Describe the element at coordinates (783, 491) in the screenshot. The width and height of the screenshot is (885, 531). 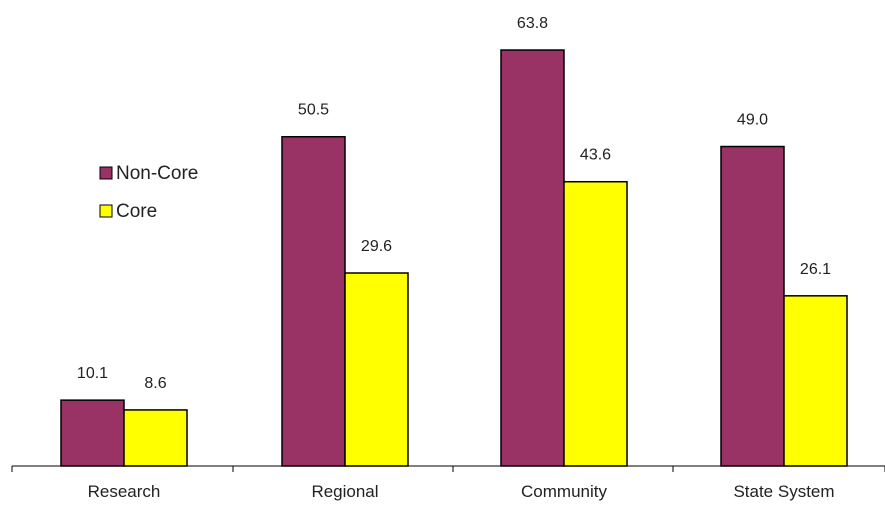
I see `x-tick-label: State System` at that location.